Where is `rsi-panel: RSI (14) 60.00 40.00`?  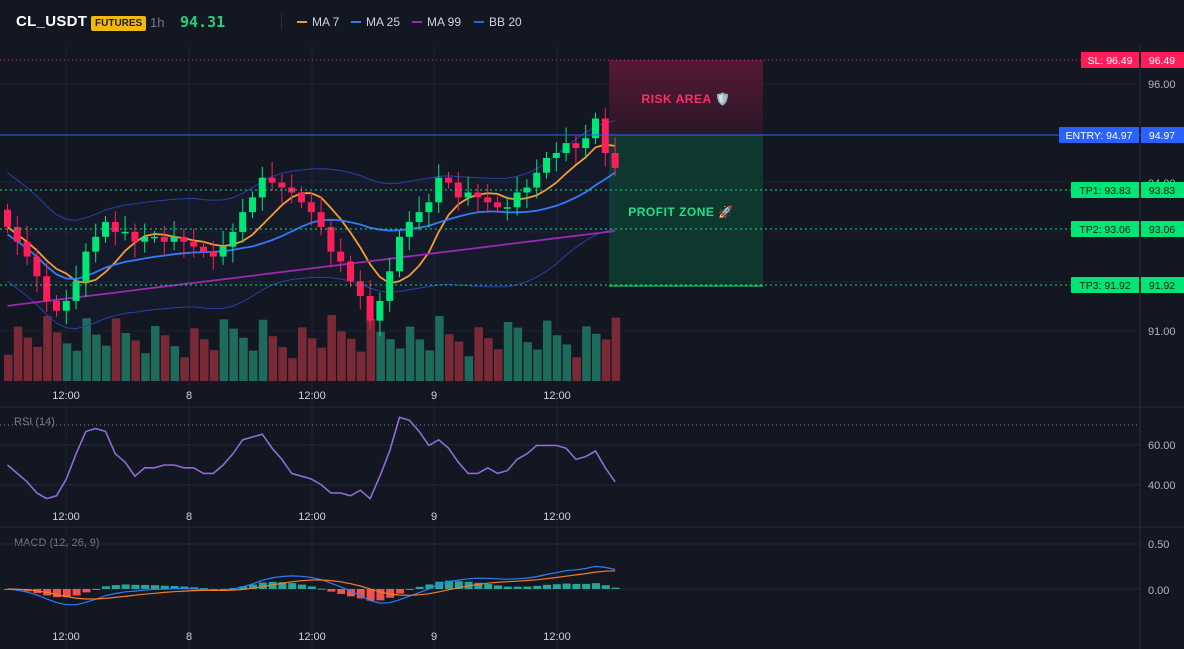 rsi-panel: RSI (14) 60.00 40.00 is located at coordinates (588, 458).